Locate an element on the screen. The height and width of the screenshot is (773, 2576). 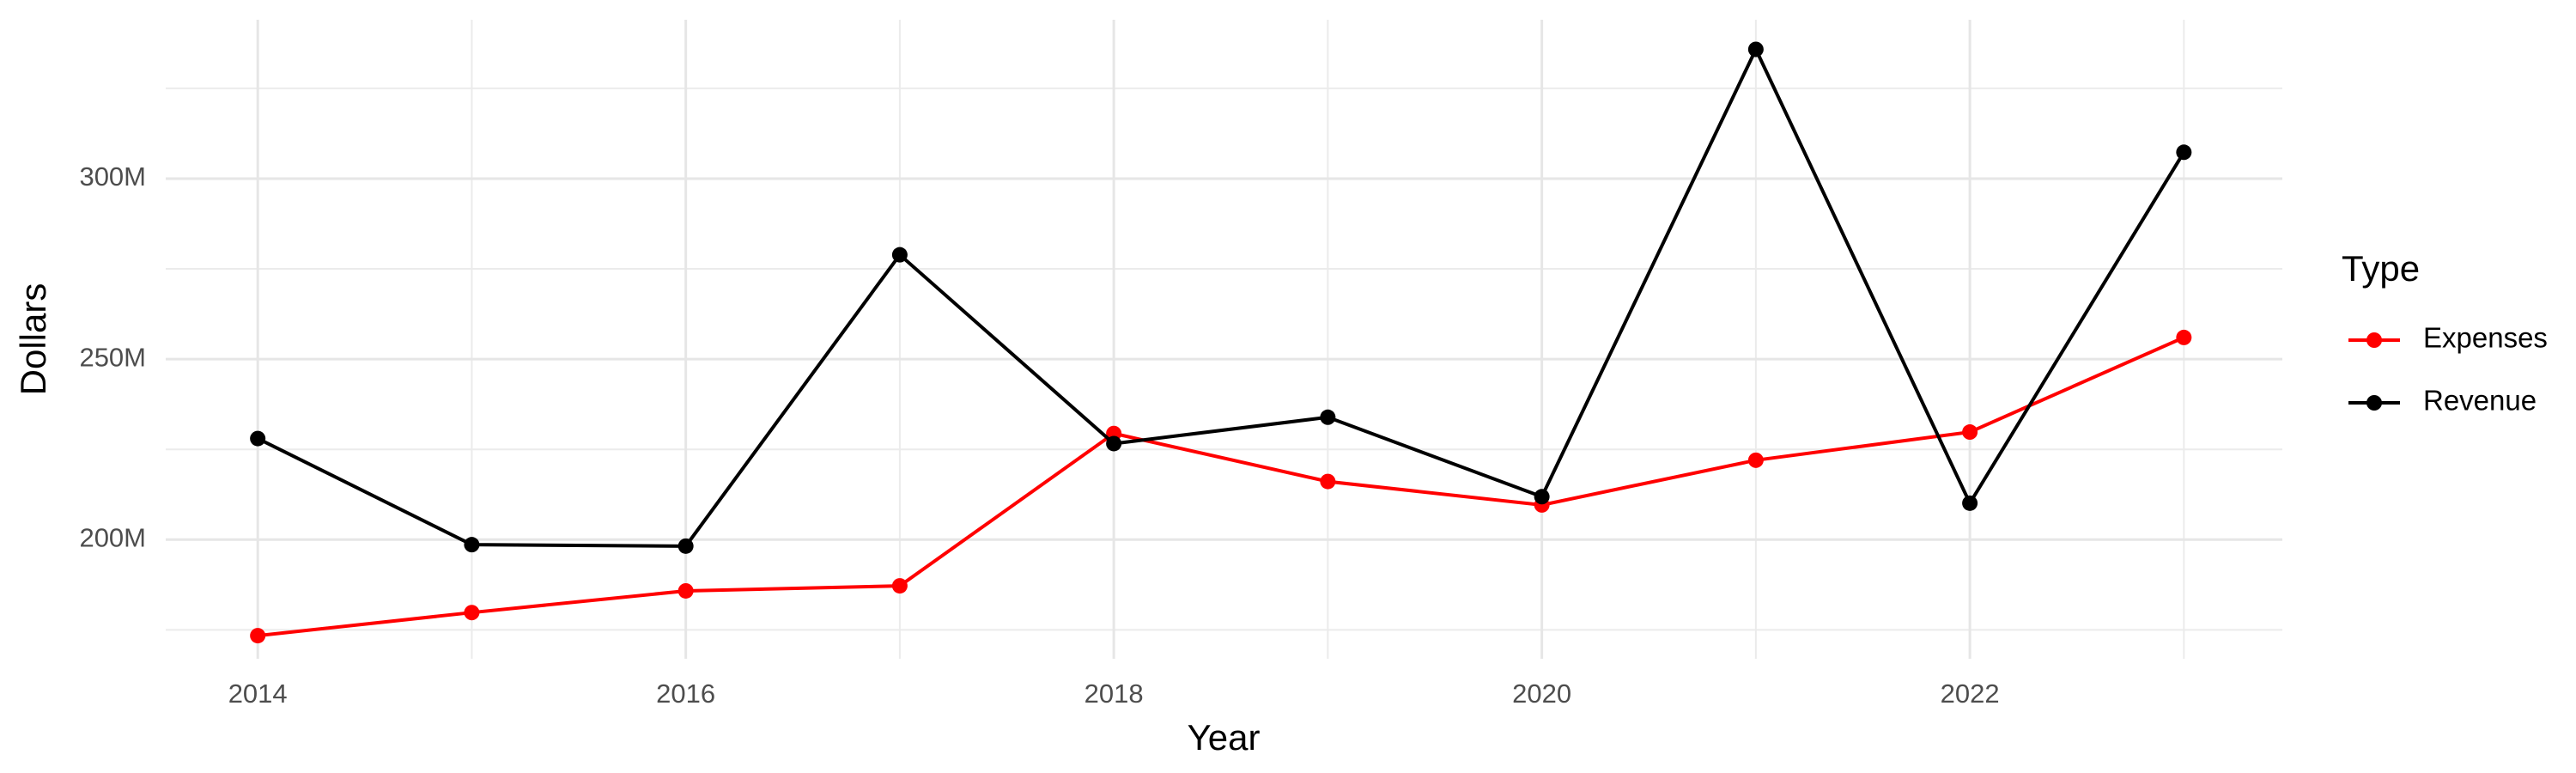
x-tick-label: 2020 is located at coordinates (1542, 694).